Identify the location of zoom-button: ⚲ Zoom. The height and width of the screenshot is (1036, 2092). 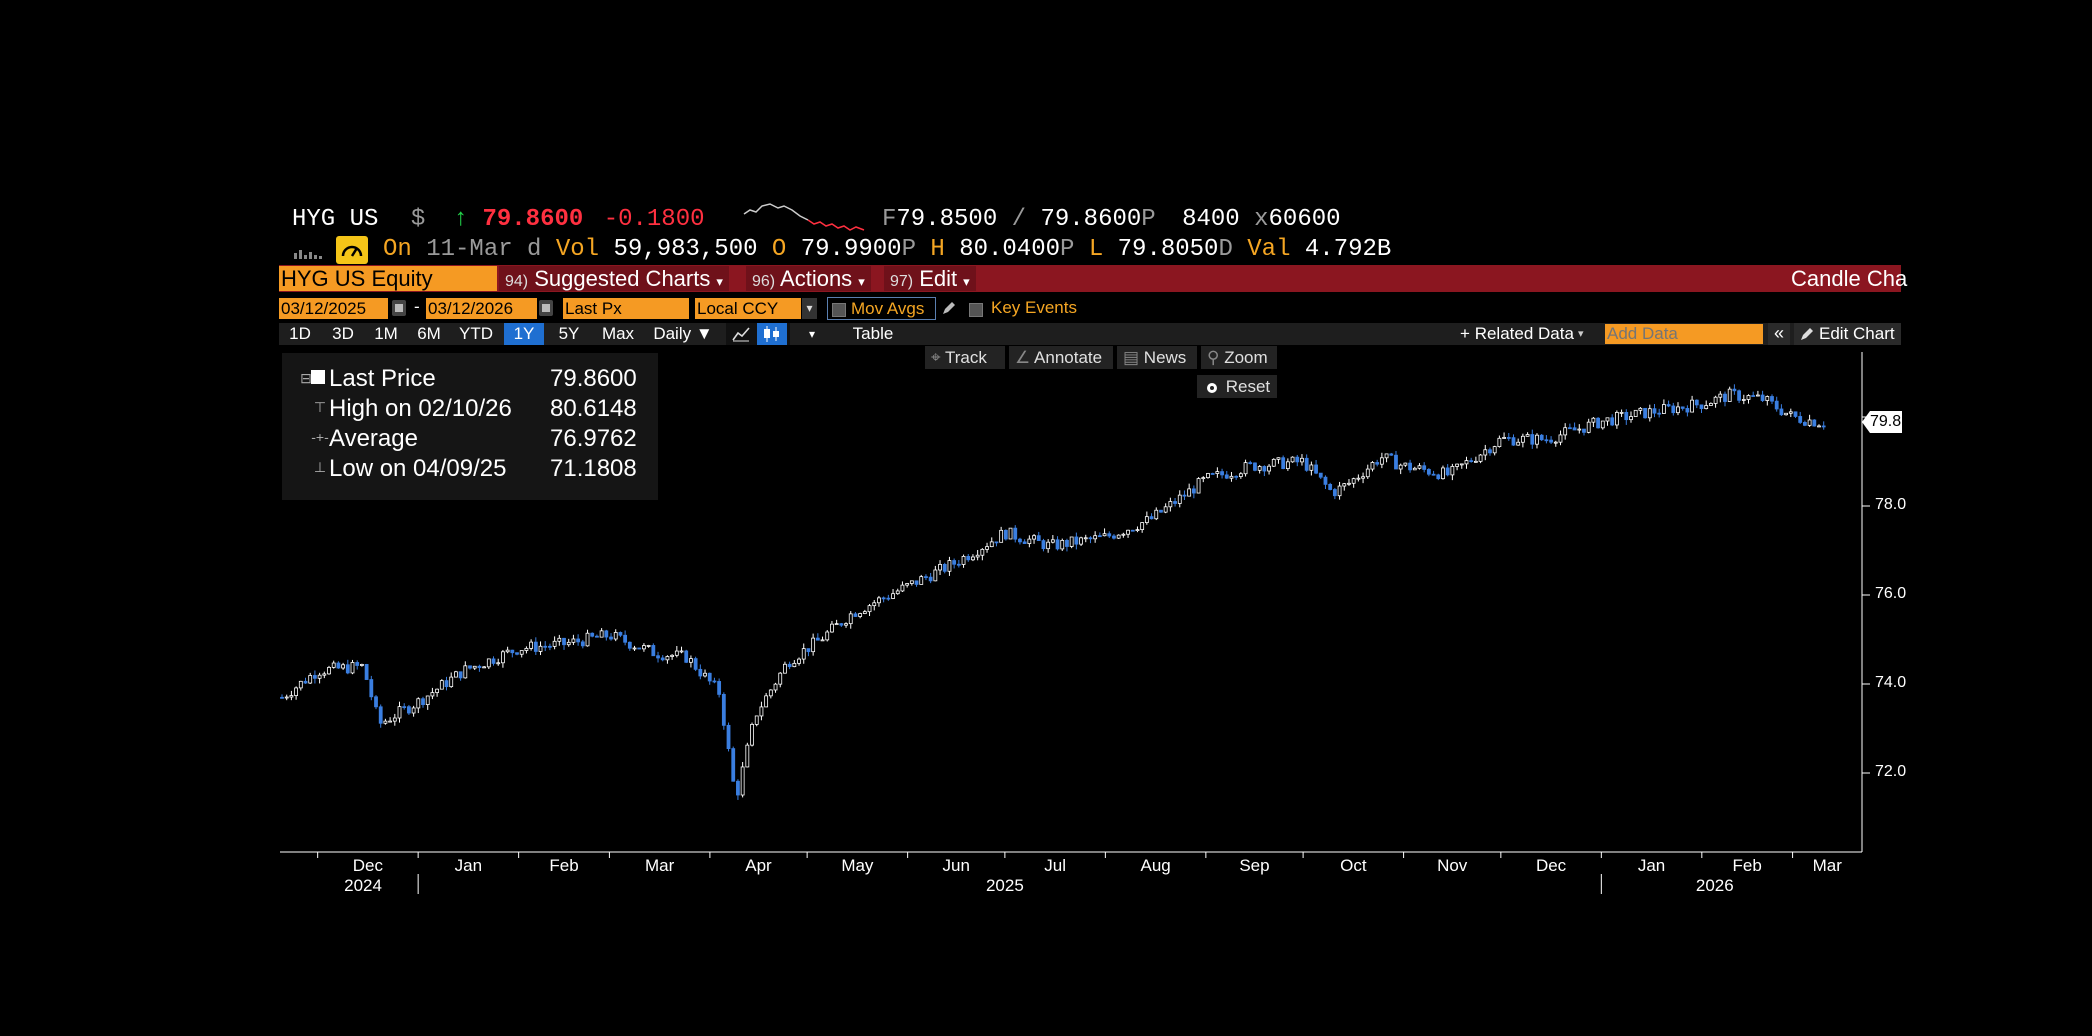
(1239, 357).